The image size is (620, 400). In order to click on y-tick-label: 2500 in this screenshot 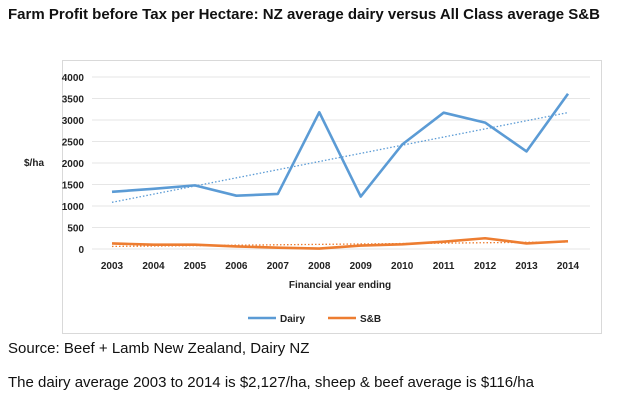, I will do `click(73, 143)`.